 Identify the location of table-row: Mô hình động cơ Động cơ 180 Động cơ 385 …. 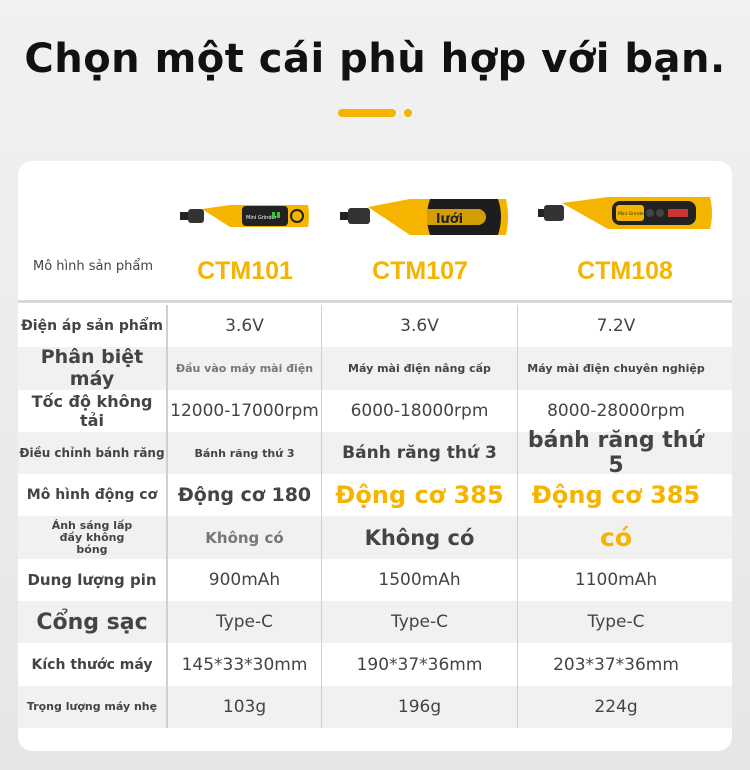
(375, 495).